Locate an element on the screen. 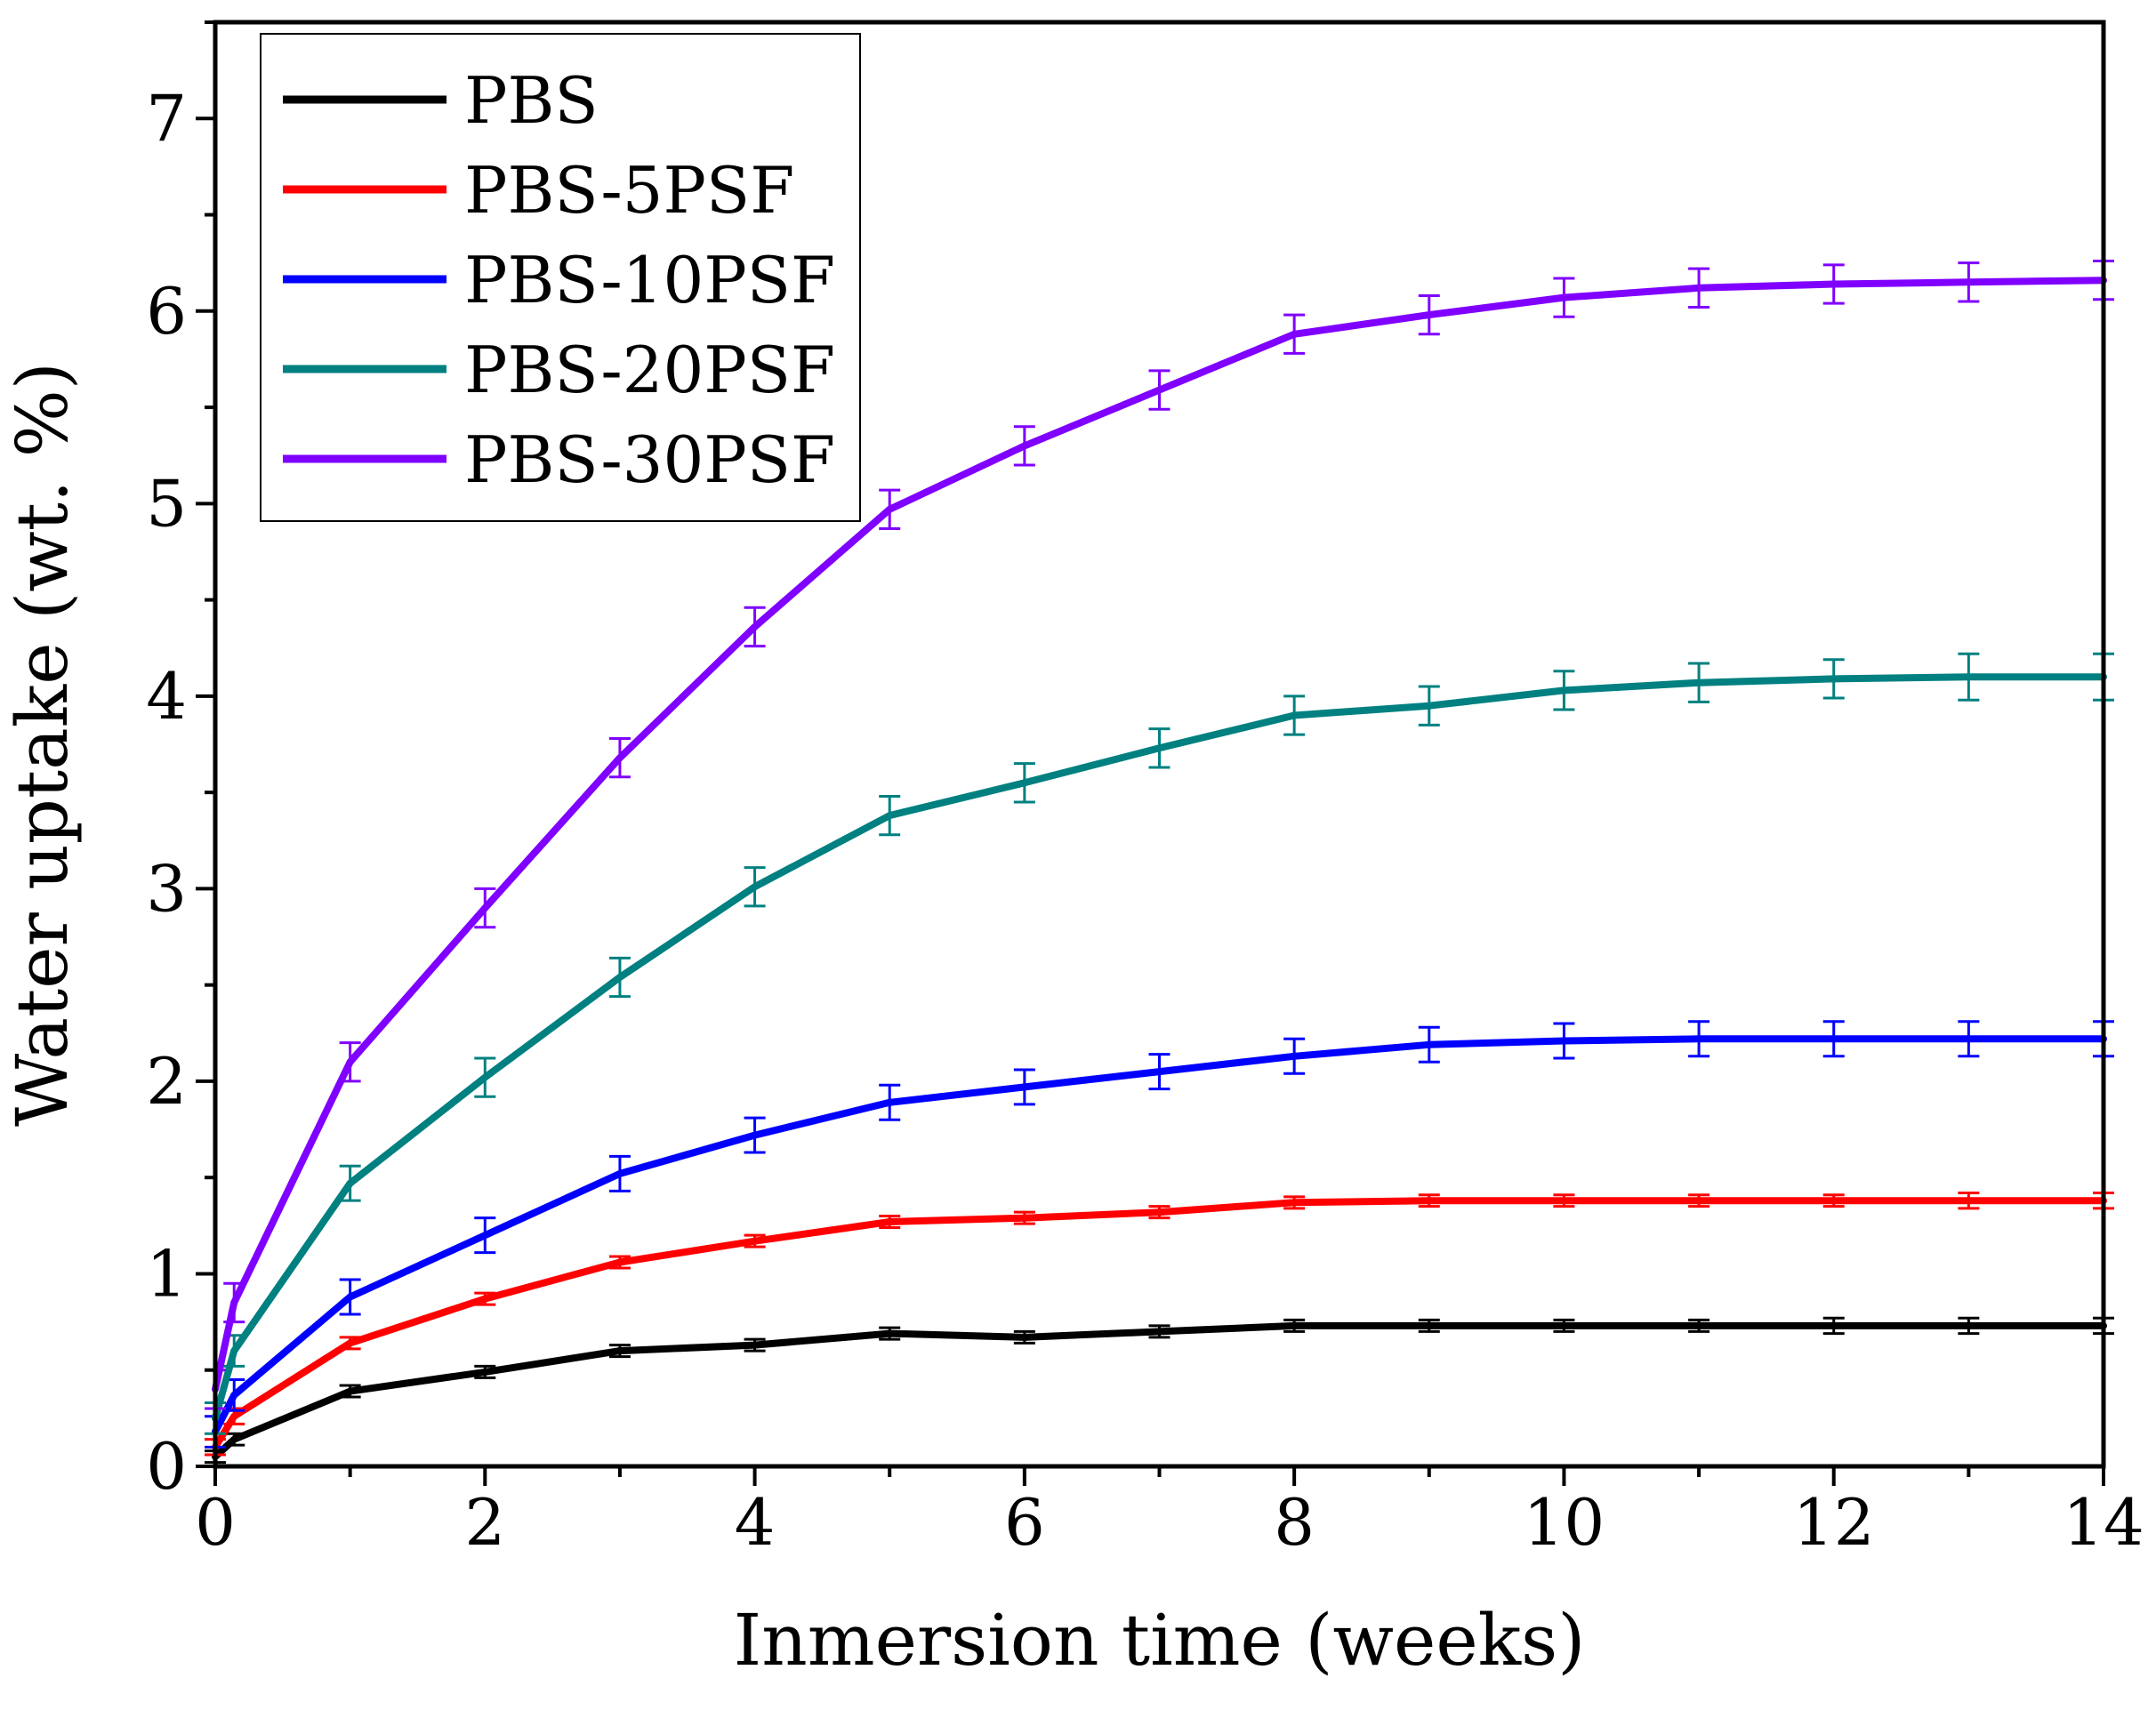 The image size is (2156, 1718). legend-label: PBS-10PSF is located at coordinates (649, 280).